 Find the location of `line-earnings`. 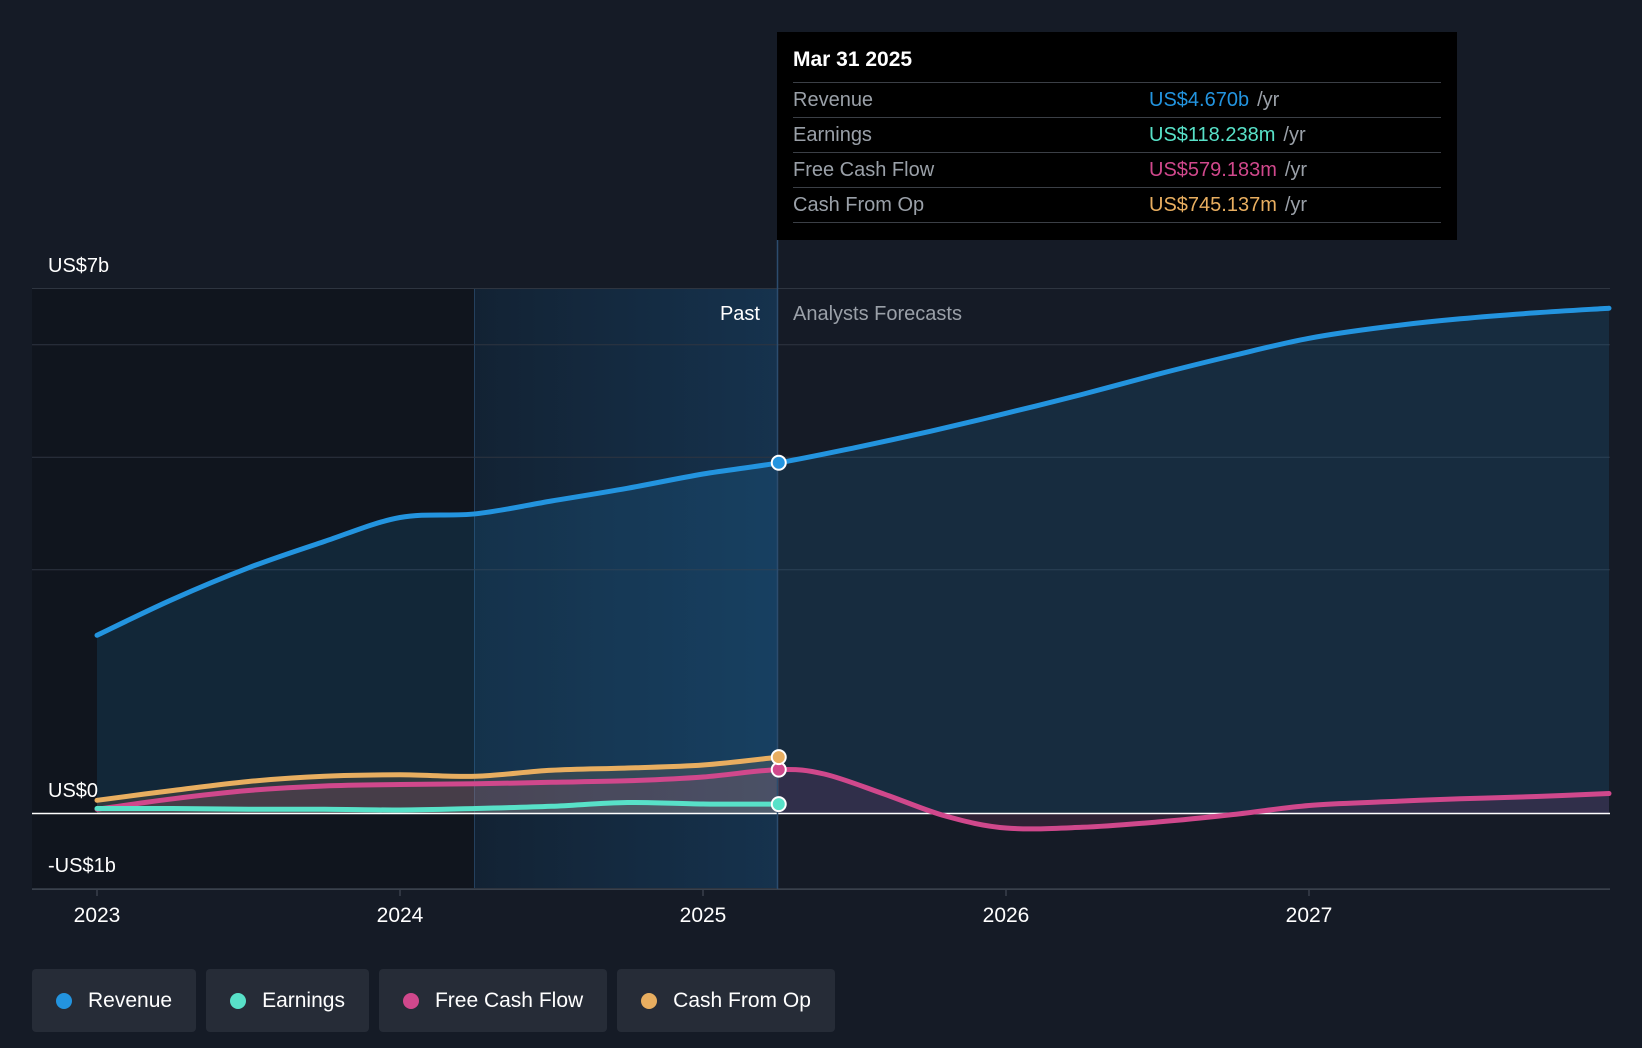

line-earnings is located at coordinates (438, 806).